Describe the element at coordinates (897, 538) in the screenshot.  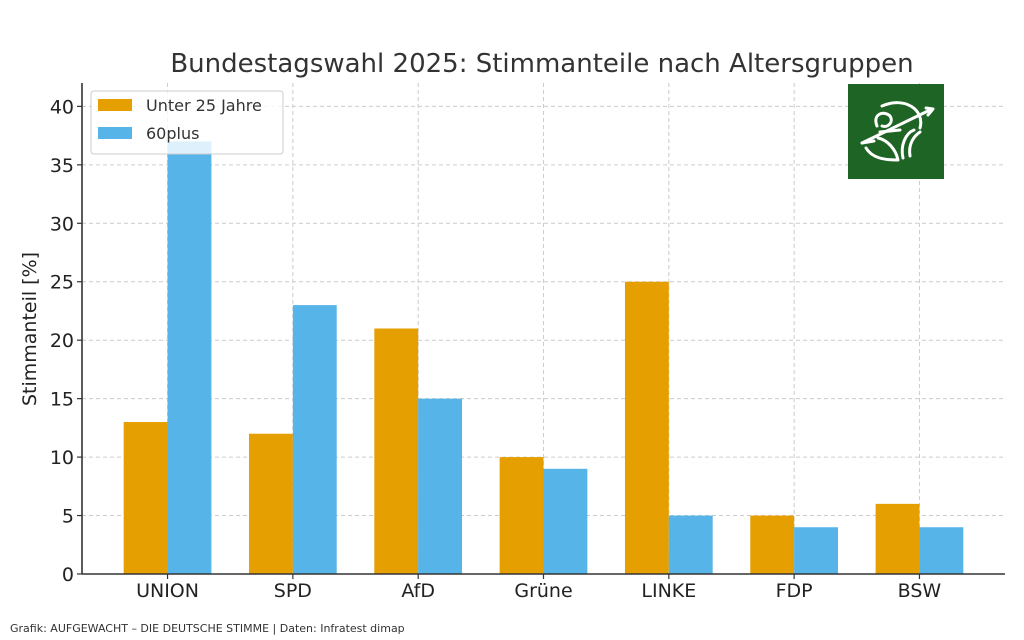
I see `bar-under25-bsw` at that location.